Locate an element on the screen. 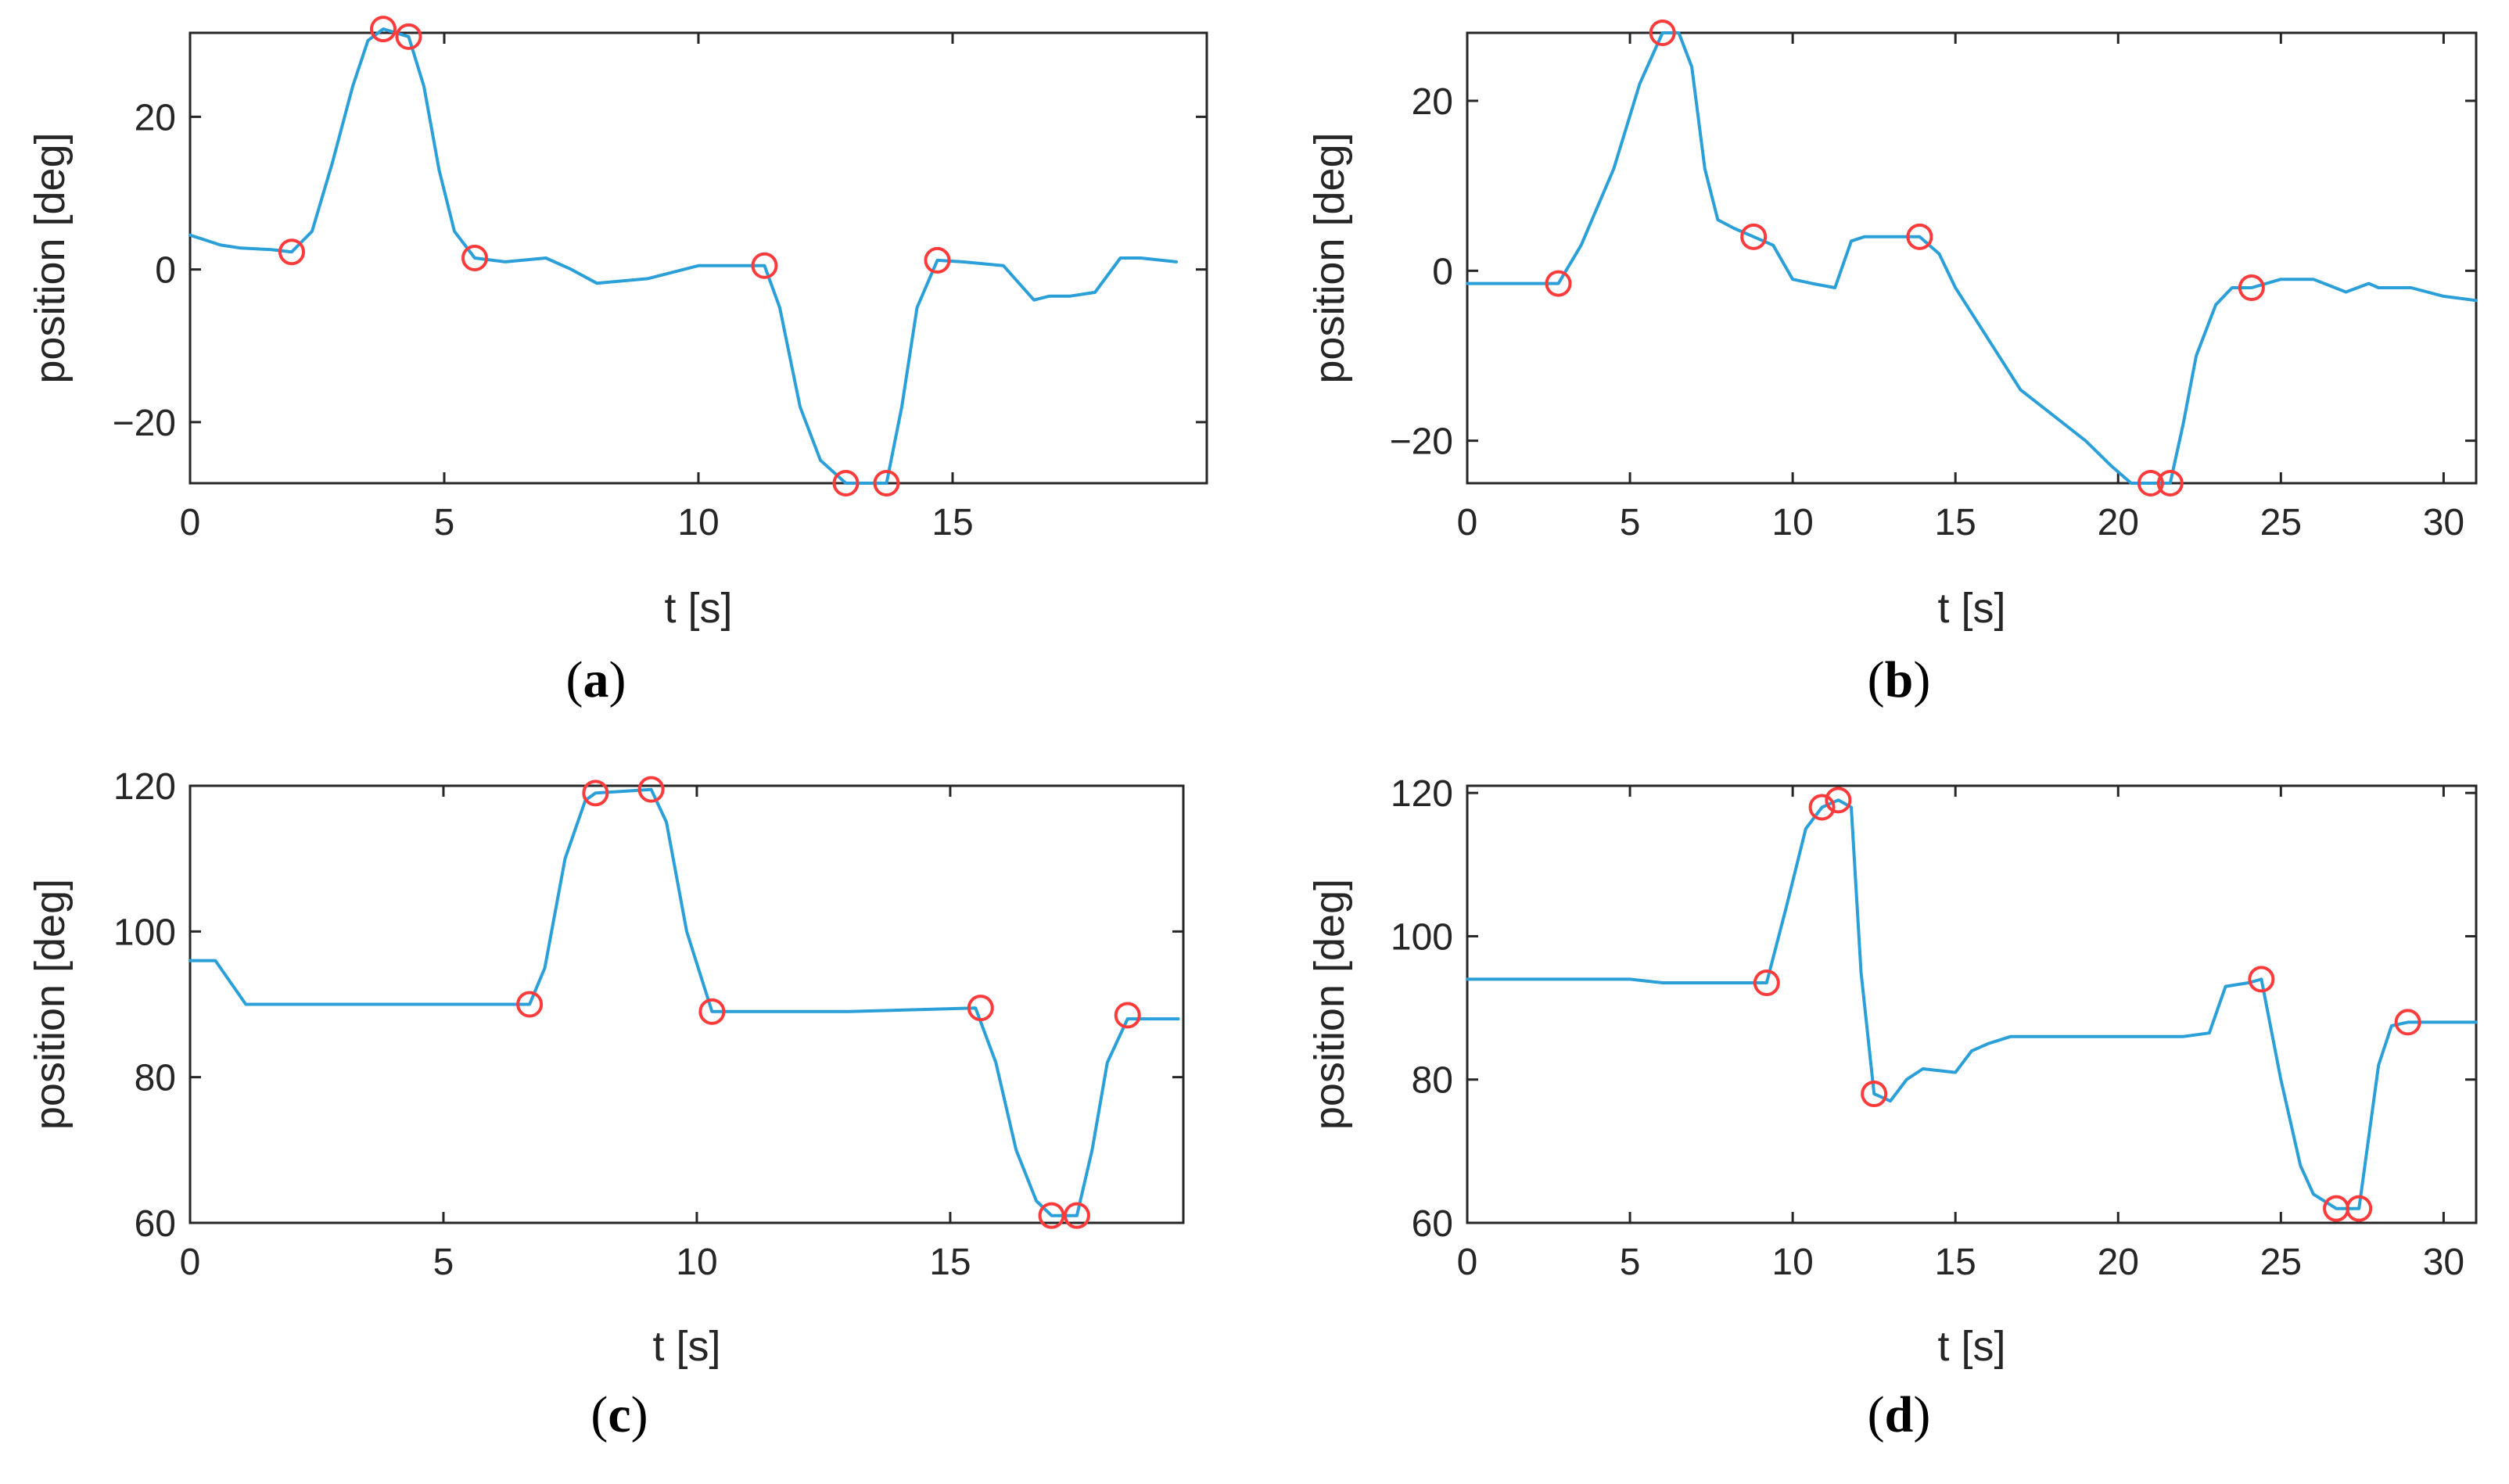 This screenshot has width=2509, height=1484. panel-label-d: (d) is located at coordinates (1899, 1414).